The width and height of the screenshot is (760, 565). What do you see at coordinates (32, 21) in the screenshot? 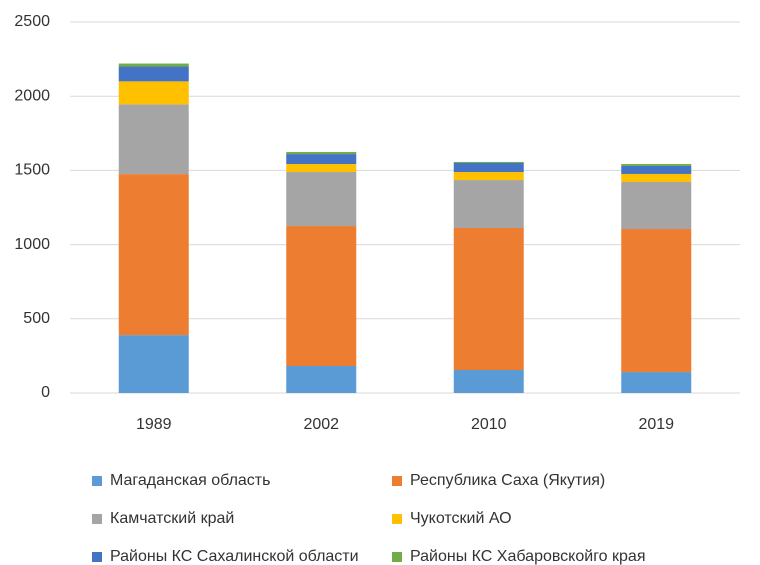
I see `y-tick-label: 2500` at bounding box center [32, 21].